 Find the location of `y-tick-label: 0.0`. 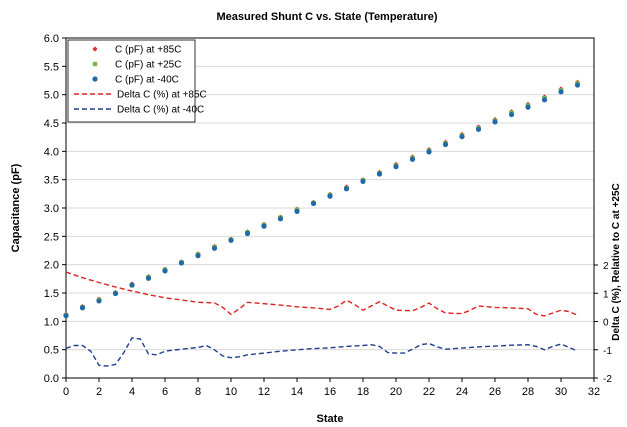

y-tick-label: 0.0 is located at coordinates (51, 379).